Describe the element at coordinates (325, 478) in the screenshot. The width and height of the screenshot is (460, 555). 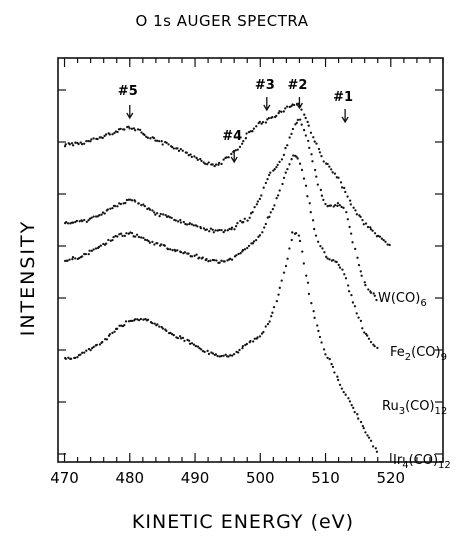
I see `x-tick-label: 510` at that location.